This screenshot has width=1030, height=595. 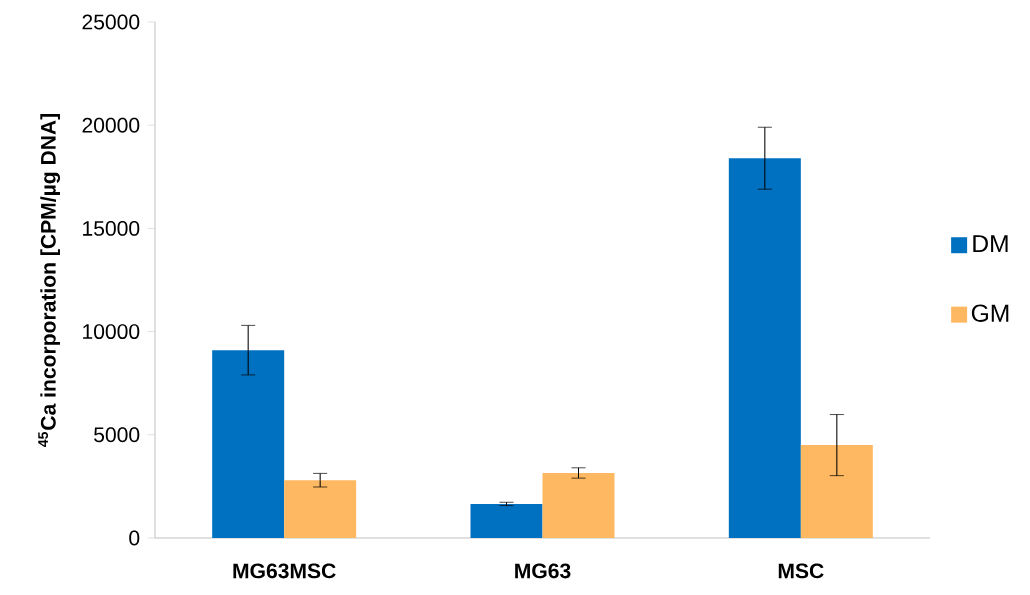 What do you see at coordinates (990, 244) in the screenshot?
I see `legend-label: DM` at bounding box center [990, 244].